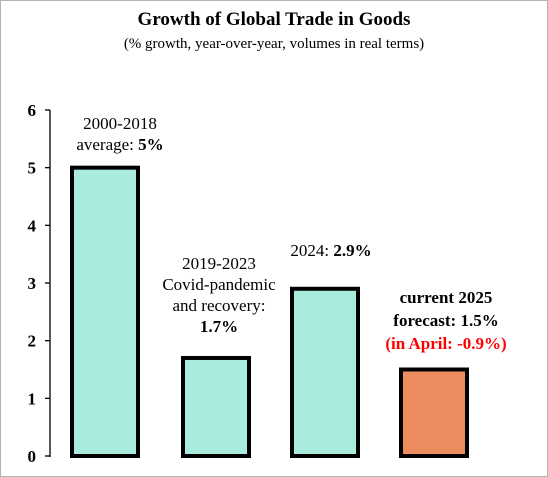  I want to click on data-label: current 2025, so click(446, 297).